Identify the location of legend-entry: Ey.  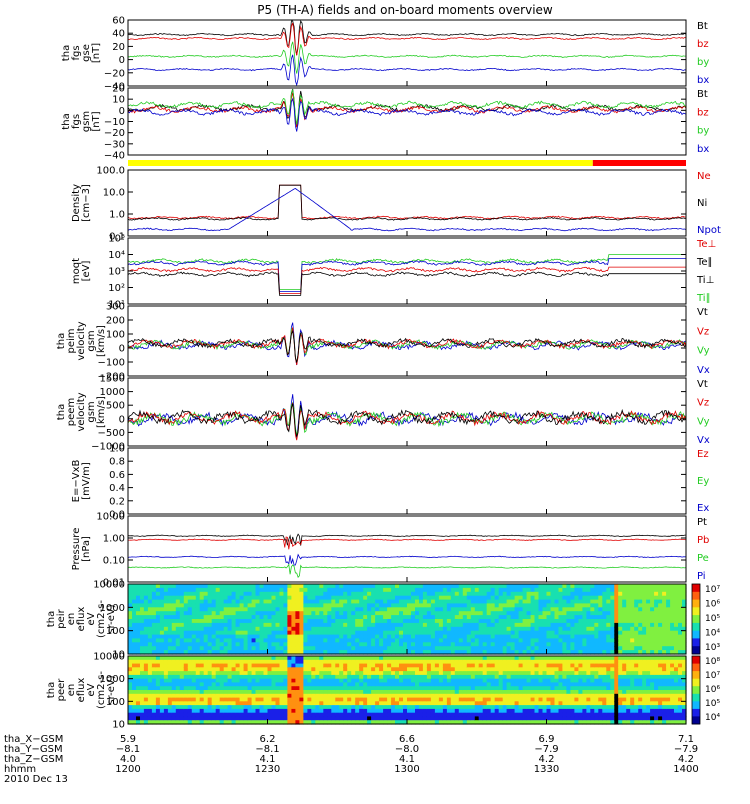
(703, 481).